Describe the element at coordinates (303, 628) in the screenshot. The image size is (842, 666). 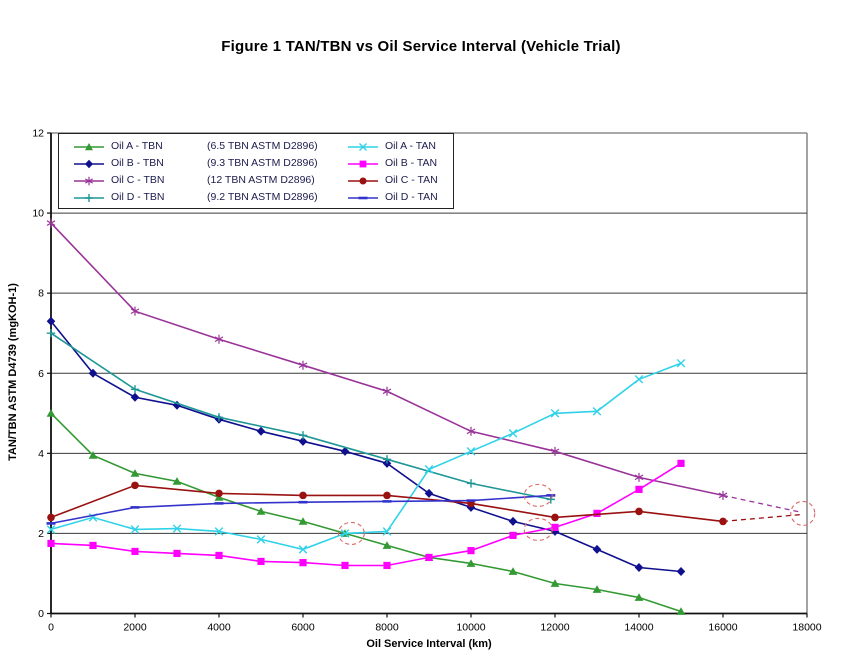
I see `x-tick-label-6000: 6000` at that location.